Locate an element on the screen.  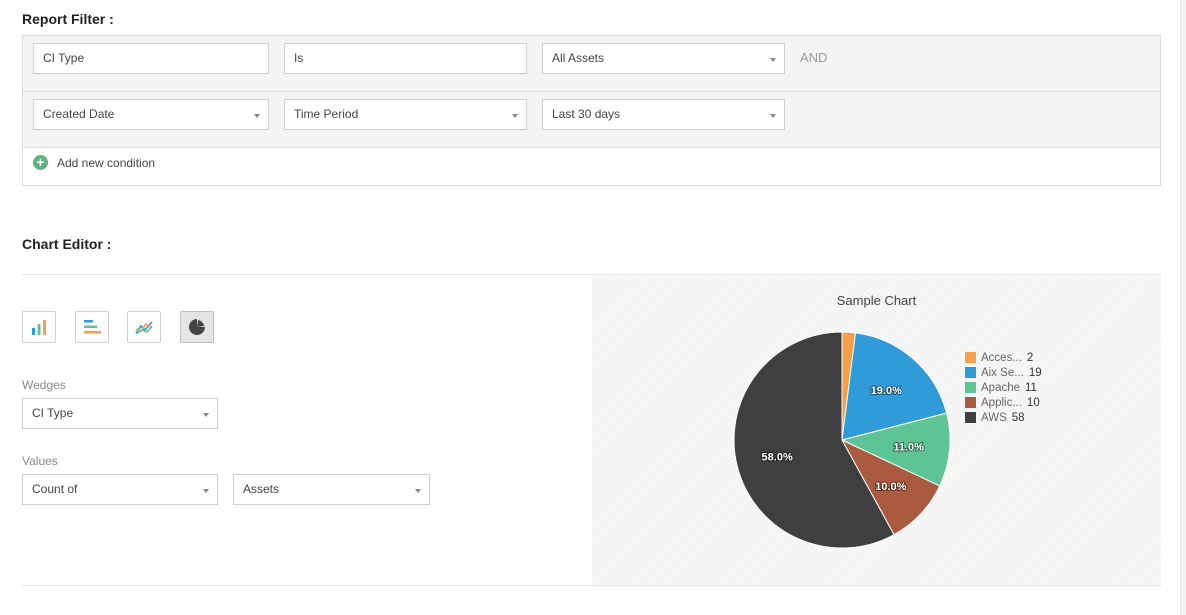
filter-operator-select: Time Period is located at coordinates (405, 114).